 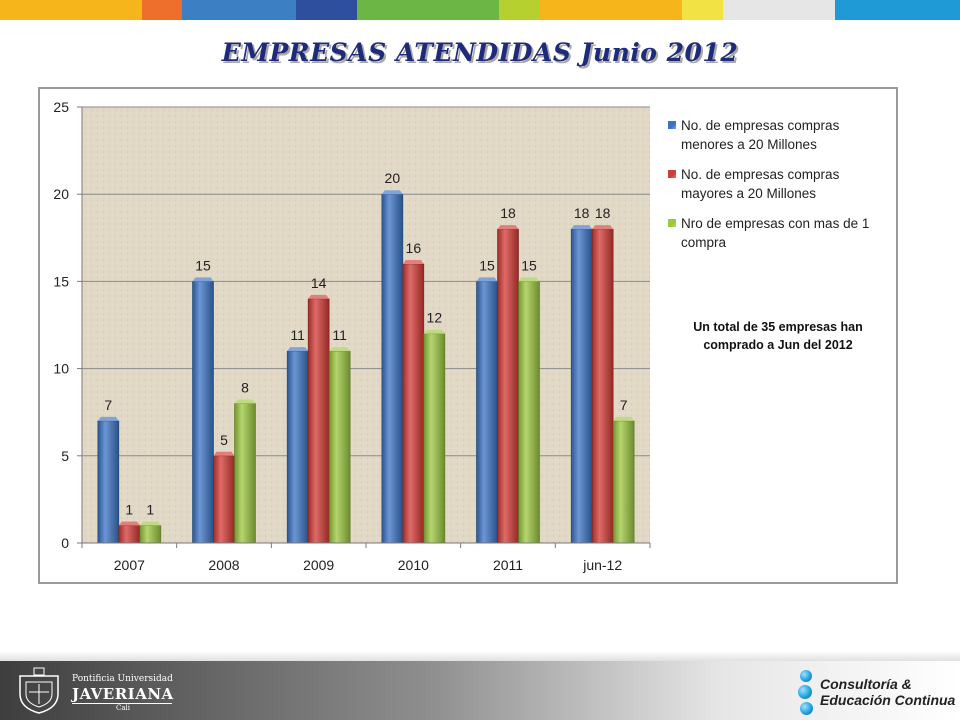 I want to click on legend-swatch-blue, so click(x=672, y=125).